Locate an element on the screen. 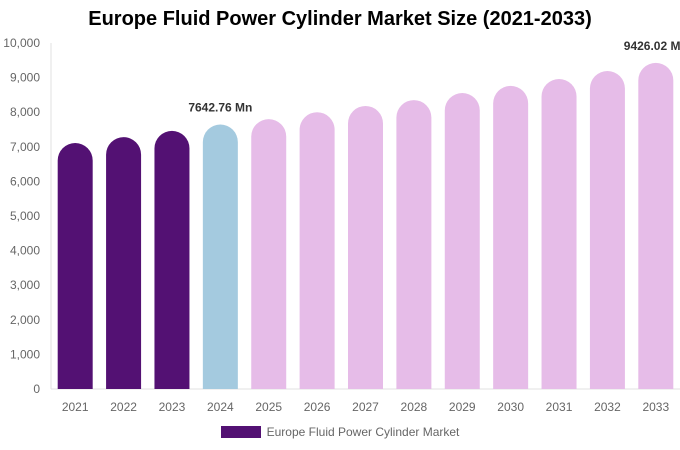  x-tick-label: 2023 is located at coordinates (172, 407).